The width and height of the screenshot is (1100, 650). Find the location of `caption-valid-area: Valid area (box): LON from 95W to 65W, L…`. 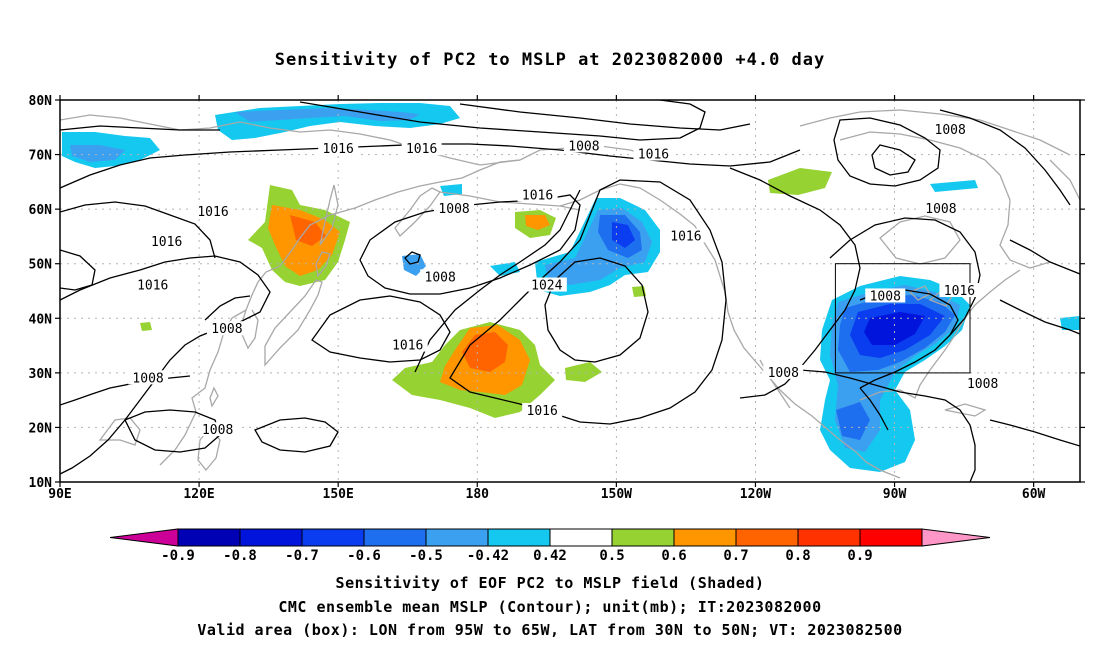

caption-valid-area: Valid area (box): LON from 95W to 65W, L… is located at coordinates (550, 630).